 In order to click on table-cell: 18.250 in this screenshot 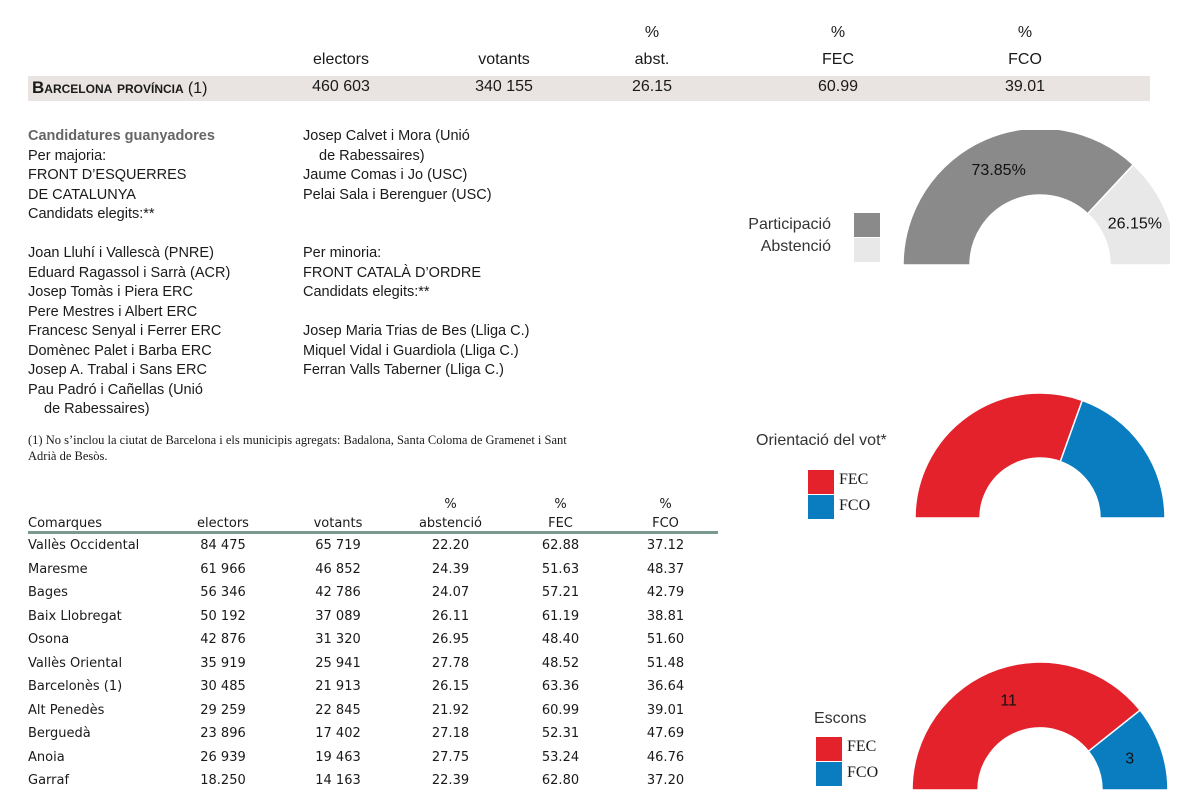, I will do `click(223, 781)`.